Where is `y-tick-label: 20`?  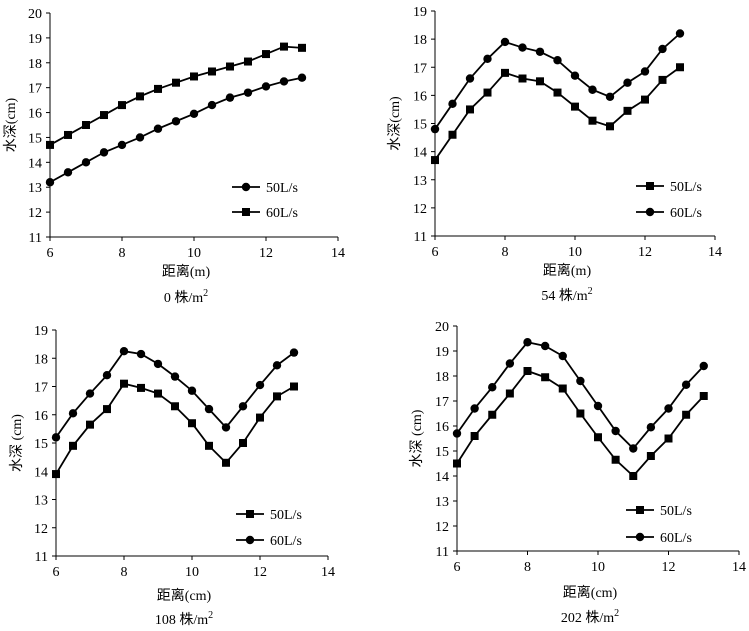 y-tick-label: 20 is located at coordinates (35, 14).